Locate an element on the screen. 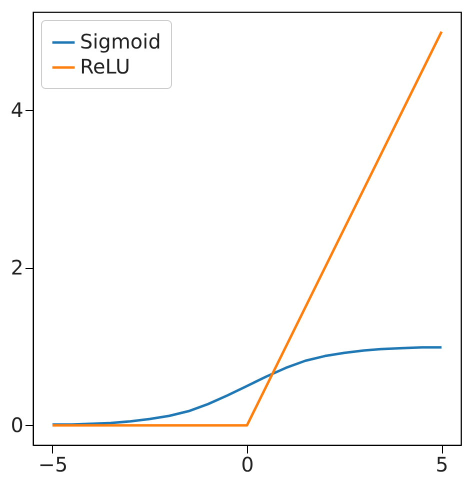 The width and height of the screenshot is (473, 483). x-tick-label: −5 is located at coordinates (53, 464).